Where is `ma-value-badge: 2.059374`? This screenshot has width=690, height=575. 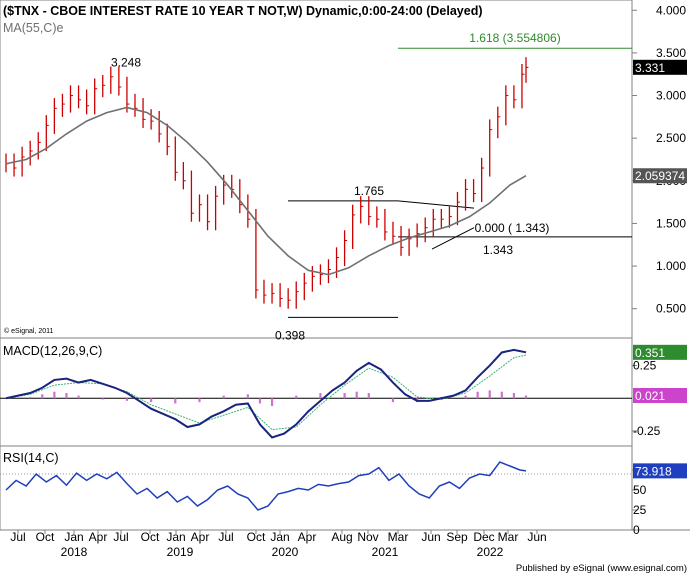 ma-value-badge: 2.059374 is located at coordinates (660, 176).